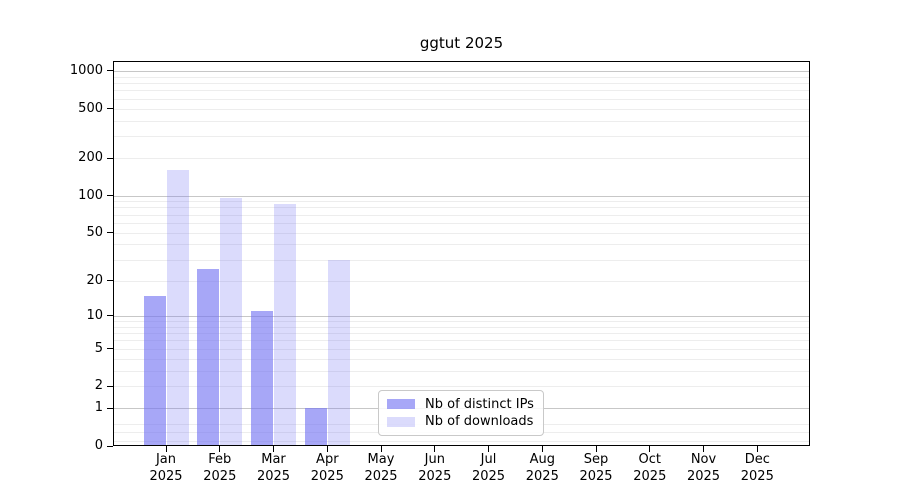 The image size is (900, 500). Describe the element at coordinates (479, 422) in the screenshot. I see `legend-label-downloads: Nb of downloads` at that location.